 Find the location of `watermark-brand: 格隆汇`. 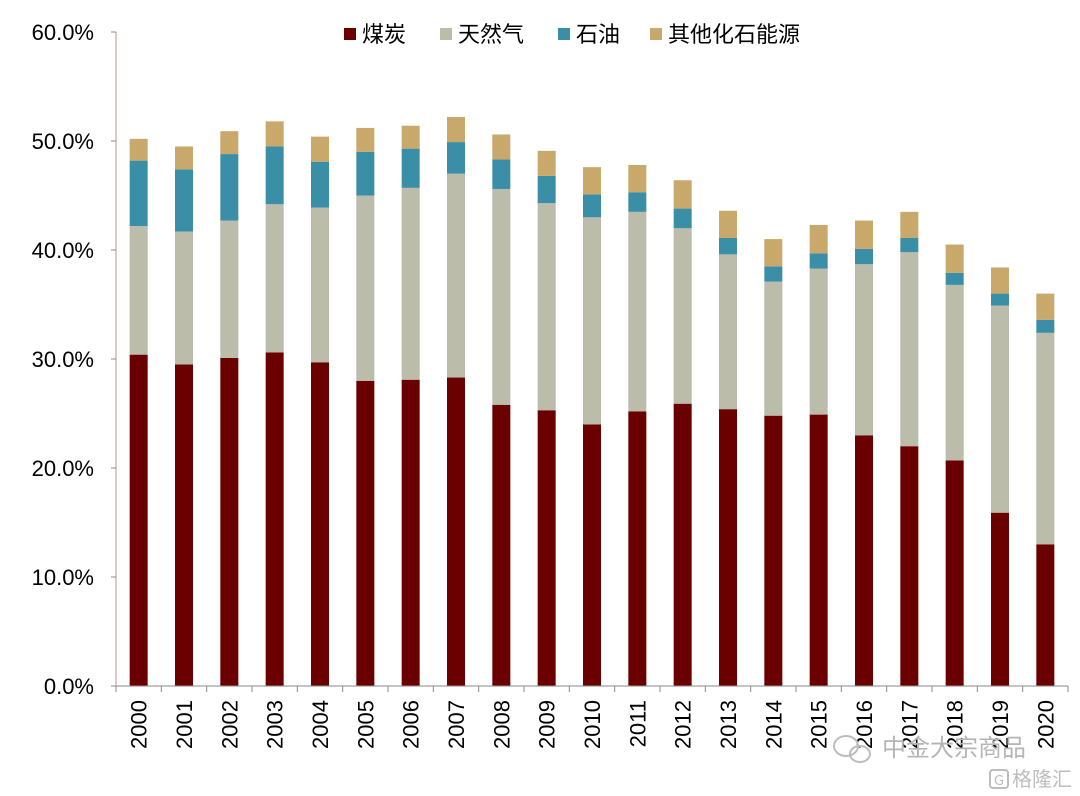

watermark-brand: 格隆汇 is located at coordinates (1042, 779).